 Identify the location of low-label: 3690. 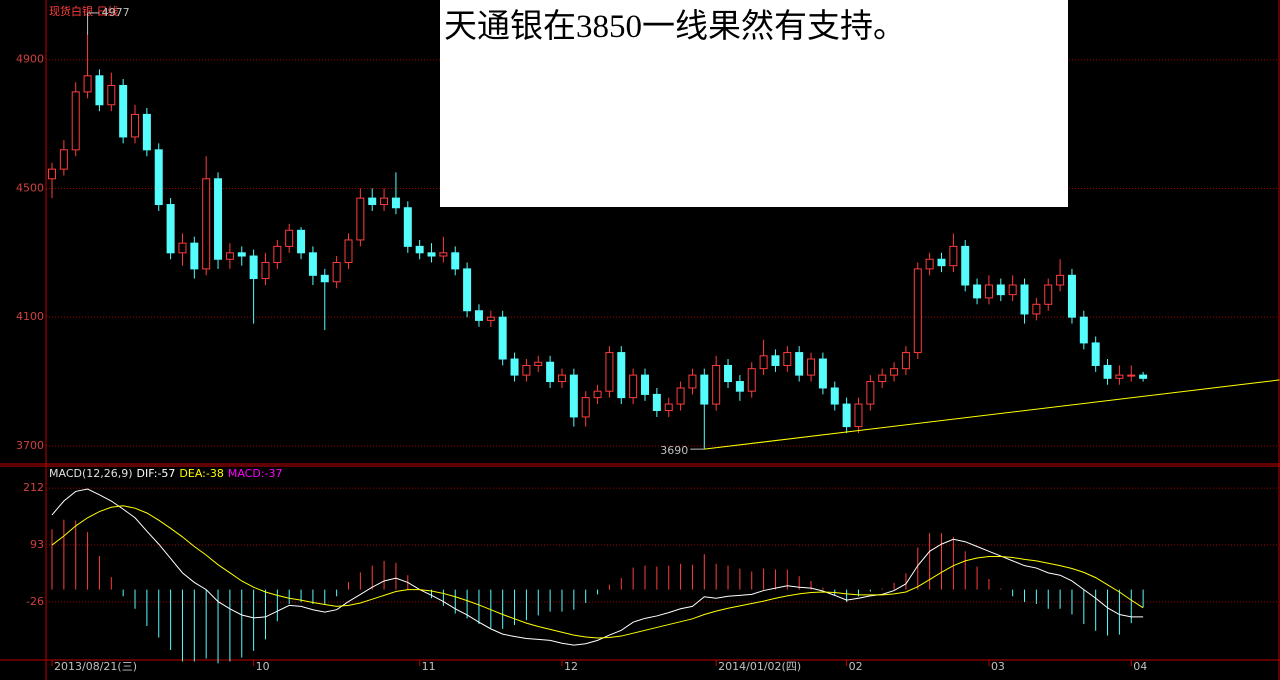
(674, 450).